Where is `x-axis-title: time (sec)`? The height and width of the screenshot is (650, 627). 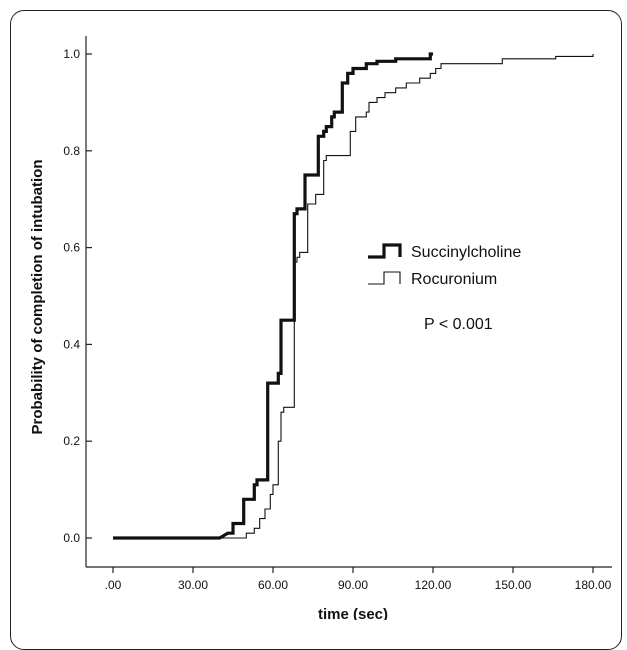
x-axis-title: time (sec) is located at coordinates (353, 613).